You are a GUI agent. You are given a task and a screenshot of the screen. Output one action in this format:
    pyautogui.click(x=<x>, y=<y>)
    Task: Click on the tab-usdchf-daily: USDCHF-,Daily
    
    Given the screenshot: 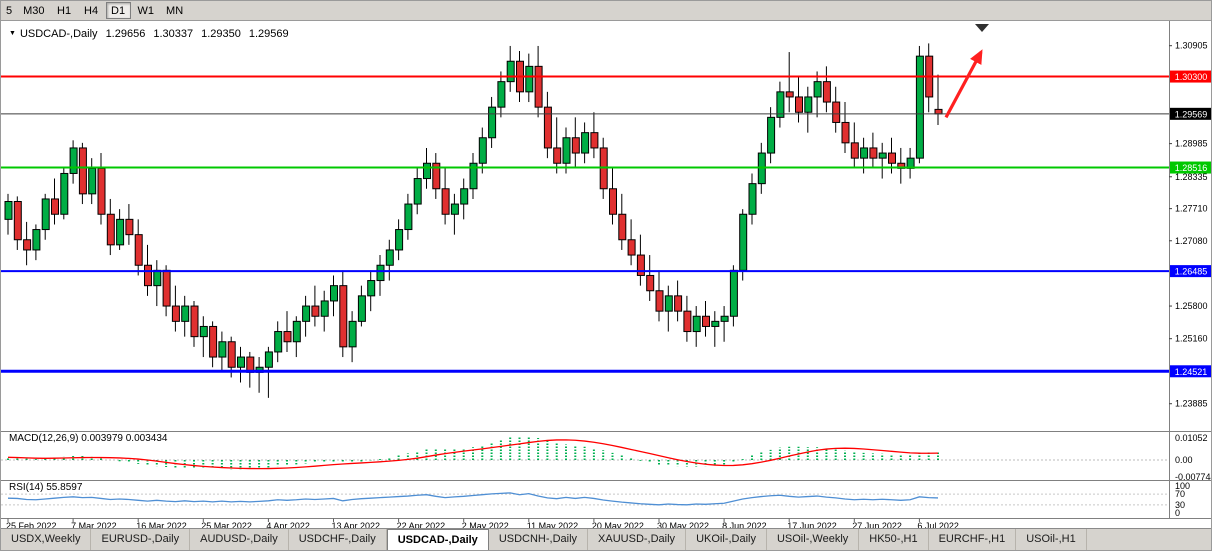 What is the action you would take?
    pyautogui.click(x=338, y=539)
    